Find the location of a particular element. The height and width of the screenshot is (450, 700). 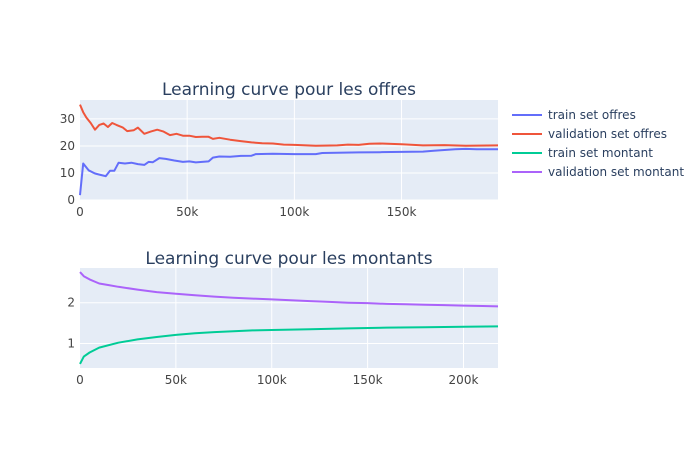

chart-title-offres: Learning curve pour les offres is located at coordinates (289, 90).